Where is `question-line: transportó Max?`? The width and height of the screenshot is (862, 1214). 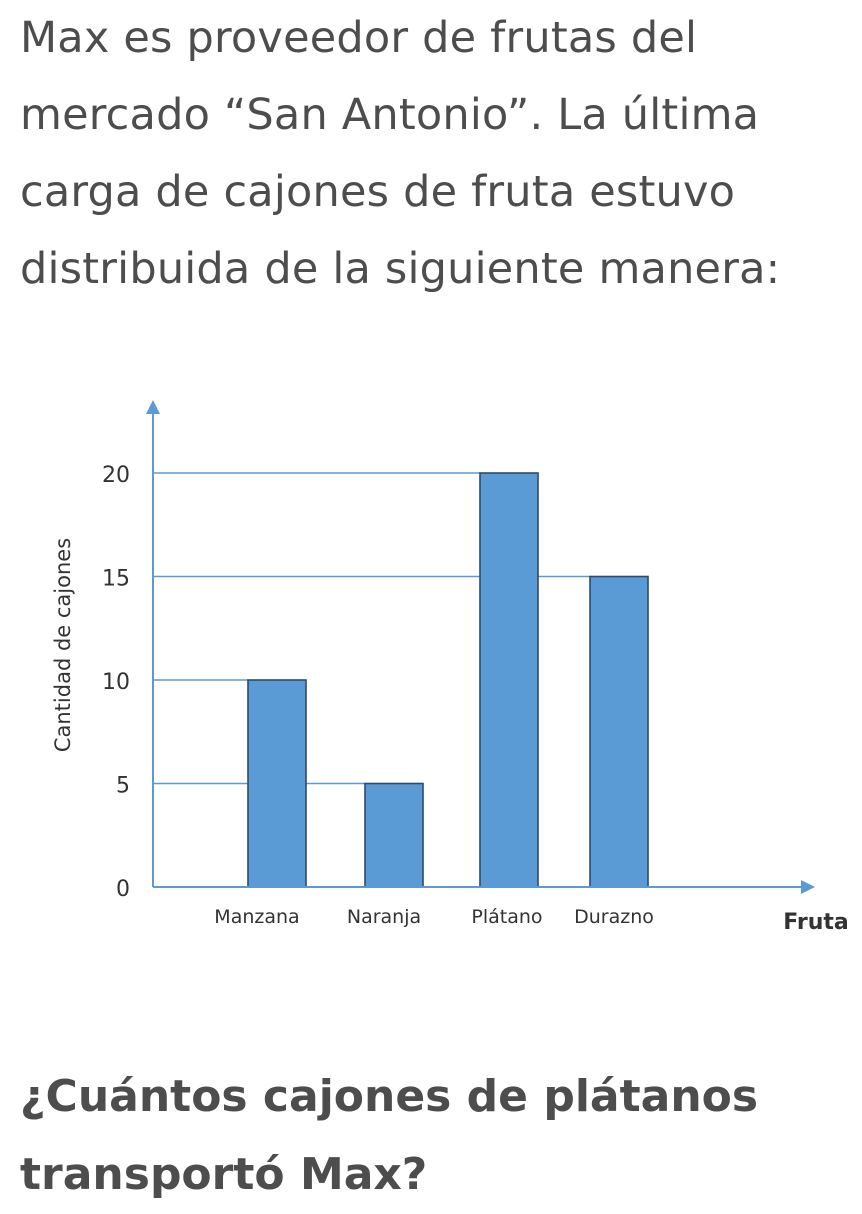
question-line: transportó Max? is located at coordinates (224, 1174).